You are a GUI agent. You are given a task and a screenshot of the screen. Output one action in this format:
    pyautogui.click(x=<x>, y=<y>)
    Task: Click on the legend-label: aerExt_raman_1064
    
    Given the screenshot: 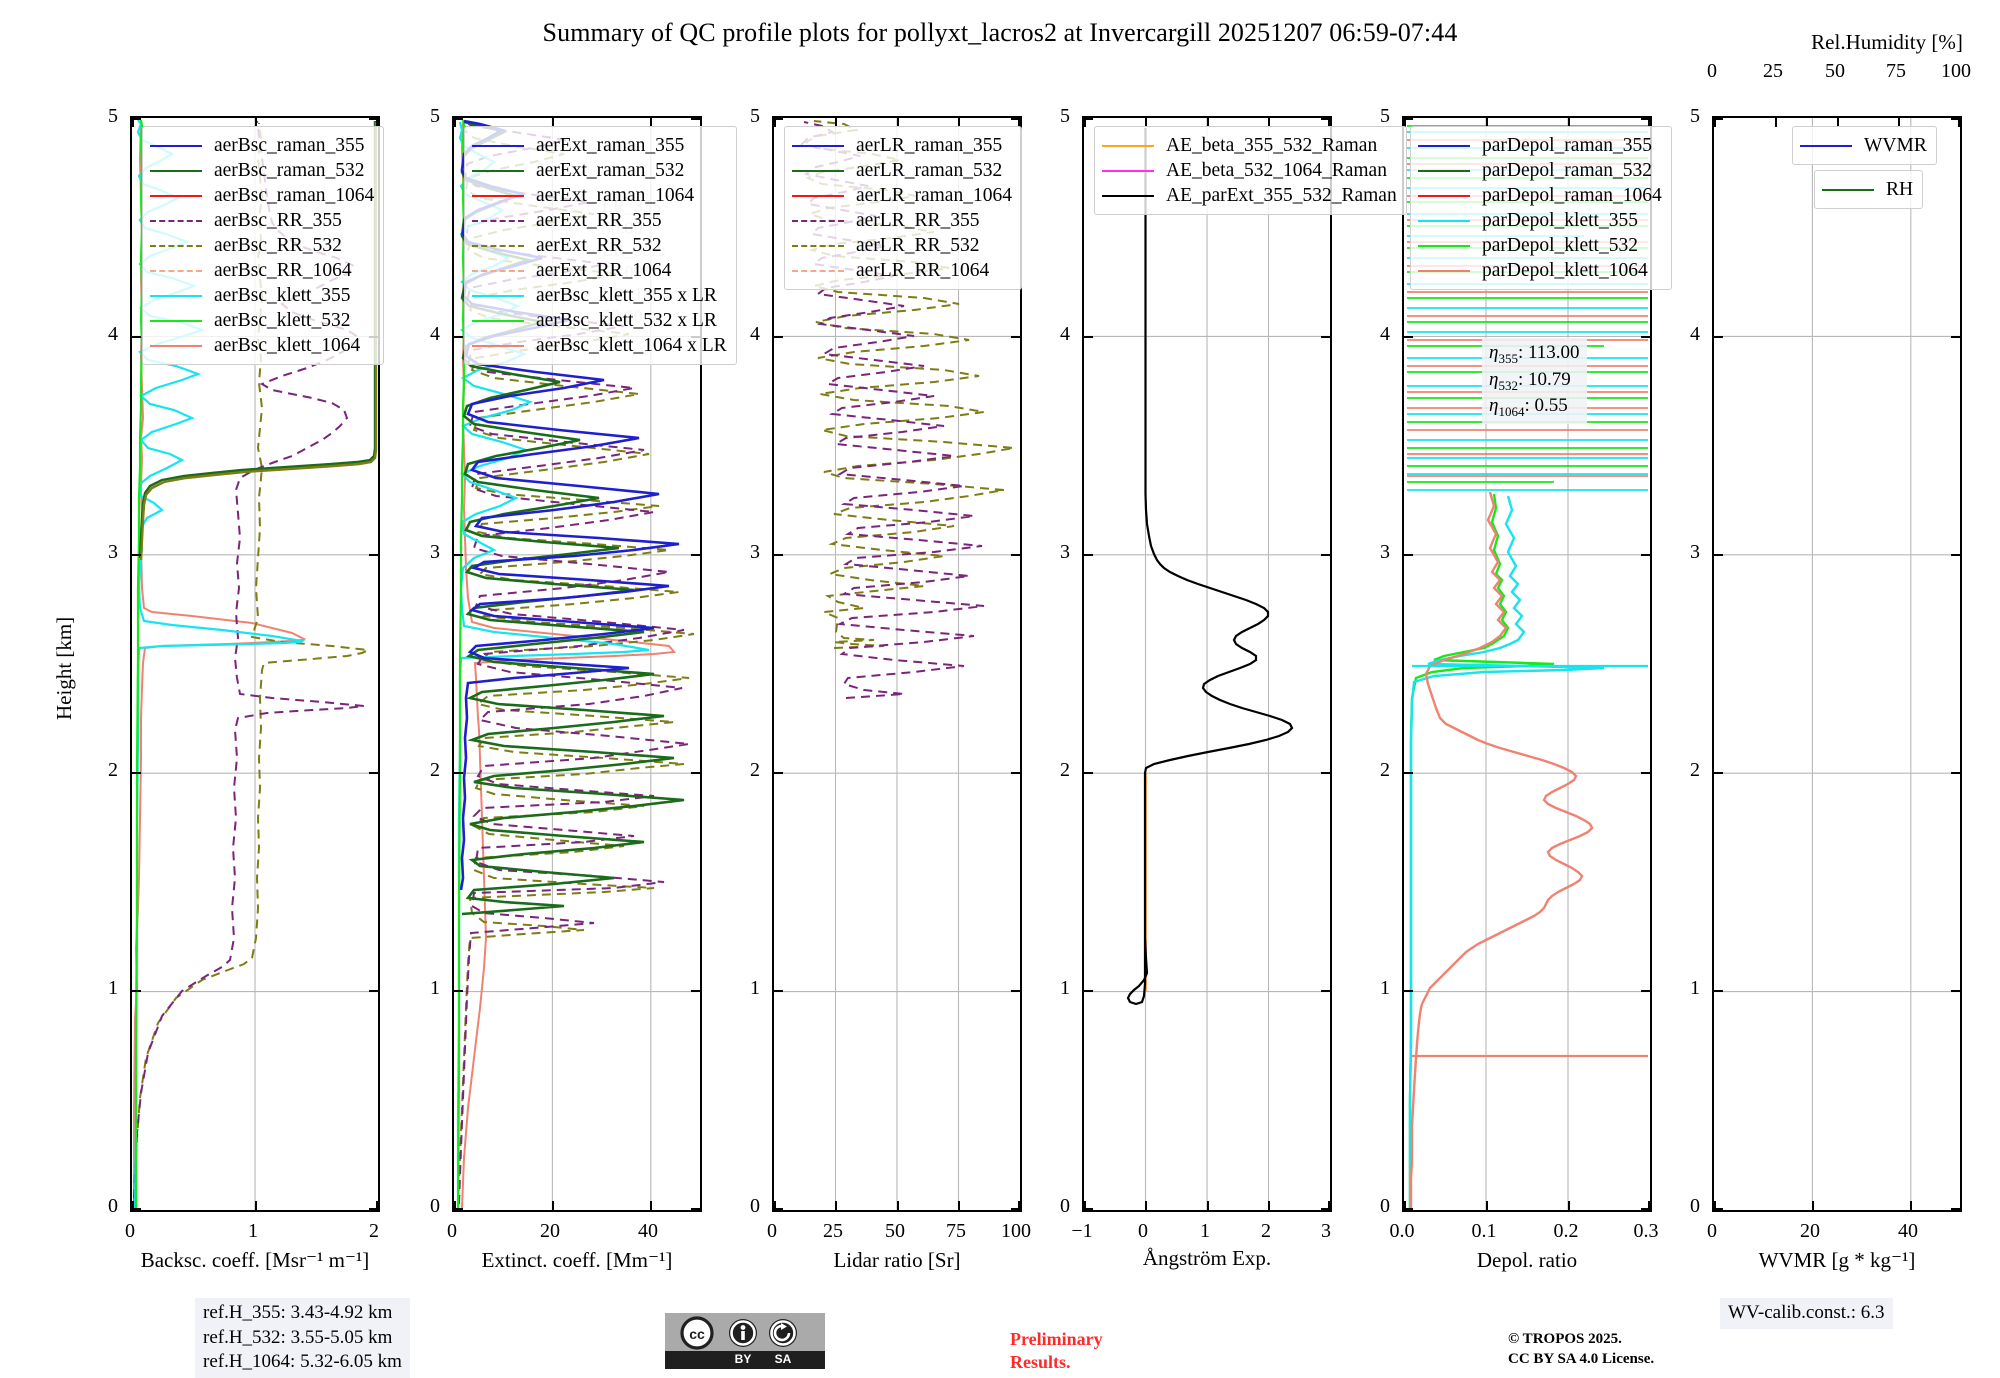 What is the action you would take?
    pyautogui.click(x=615, y=195)
    